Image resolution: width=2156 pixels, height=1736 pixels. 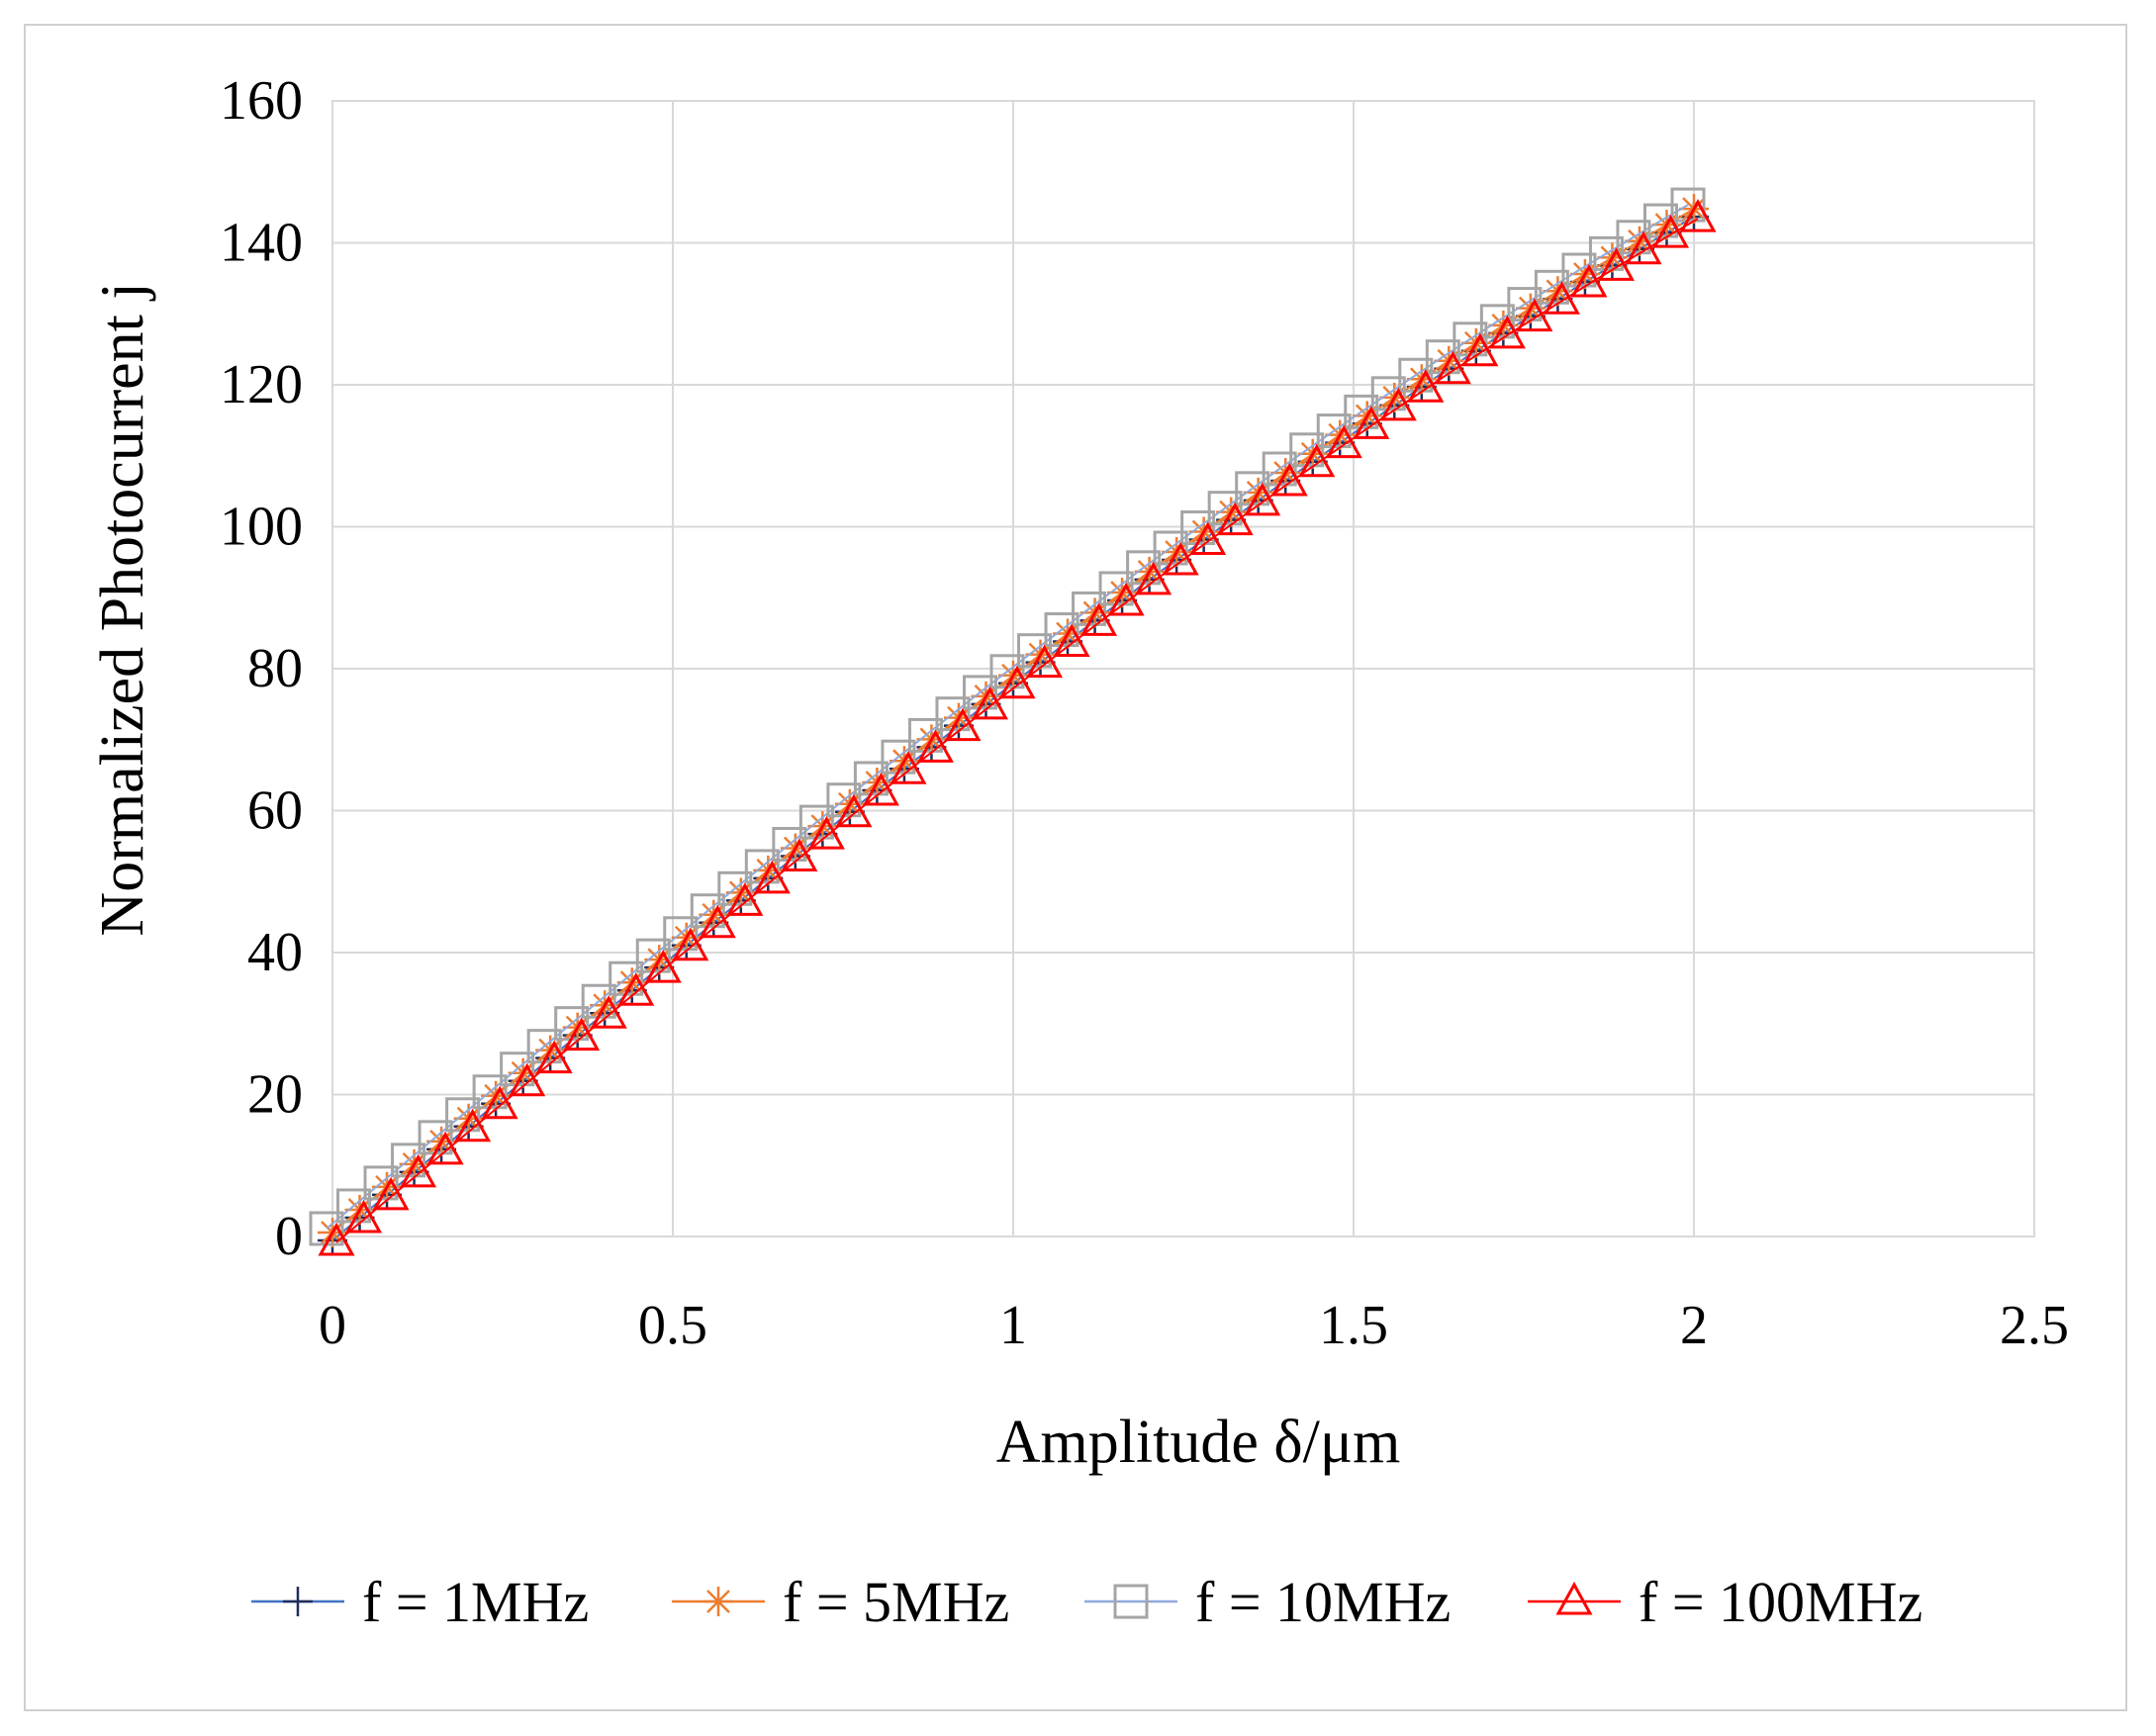 What do you see at coordinates (122, 609) in the screenshot?
I see `y-axis-title: Normalized Photocurrent j` at bounding box center [122, 609].